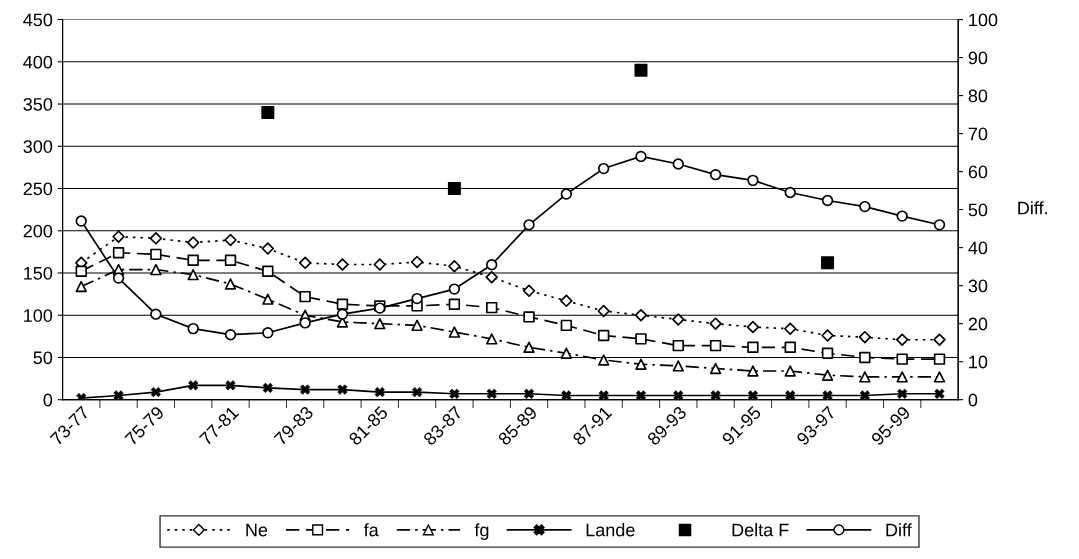 This screenshot has height=559, width=1079. Describe the element at coordinates (978, 210) in the screenshot. I see `y2-tick-label: 50` at that location.